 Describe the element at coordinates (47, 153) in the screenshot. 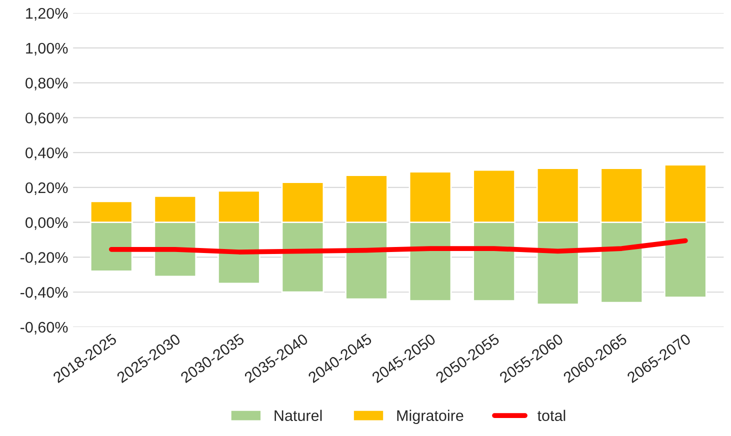

I see `y-tick-label: 0,40%` at that location.